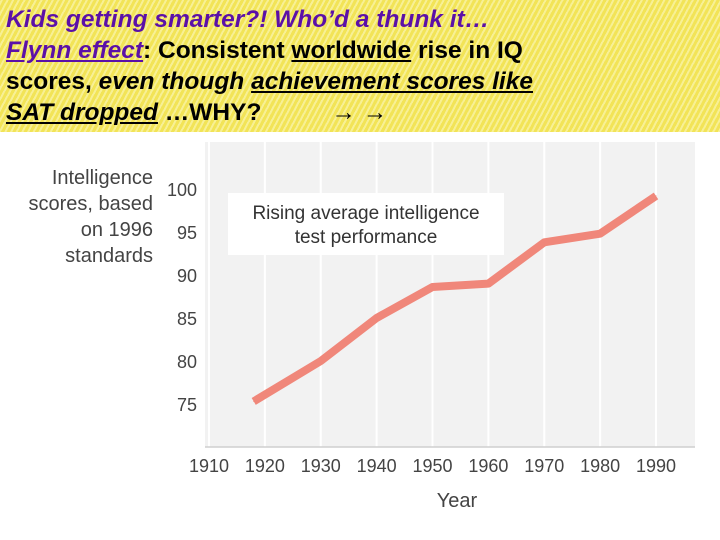 This screenshot has height=540, width=720. I want to click on x-tick-label: 1990, so click(656, 466).